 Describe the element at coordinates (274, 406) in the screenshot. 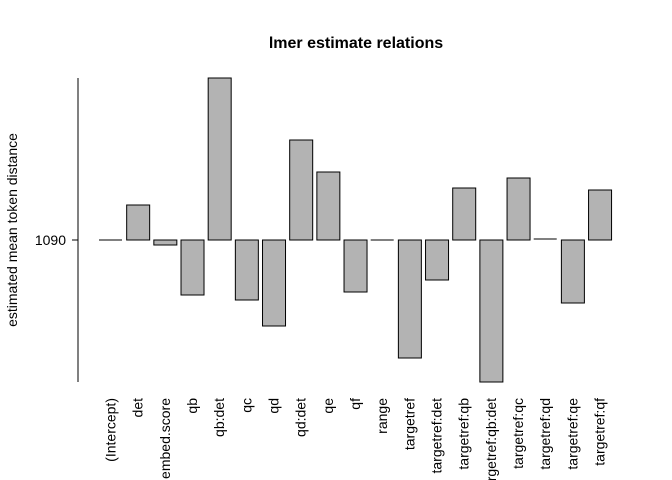

I see `x-tick-label: qd` at that location.